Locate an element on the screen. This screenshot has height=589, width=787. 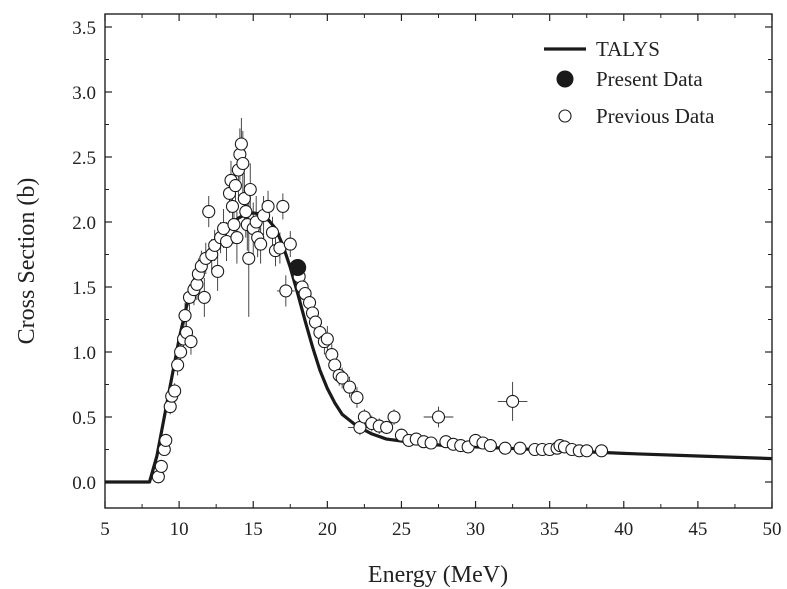
x-tick-label: 25 is located at coordinates (401, 529).